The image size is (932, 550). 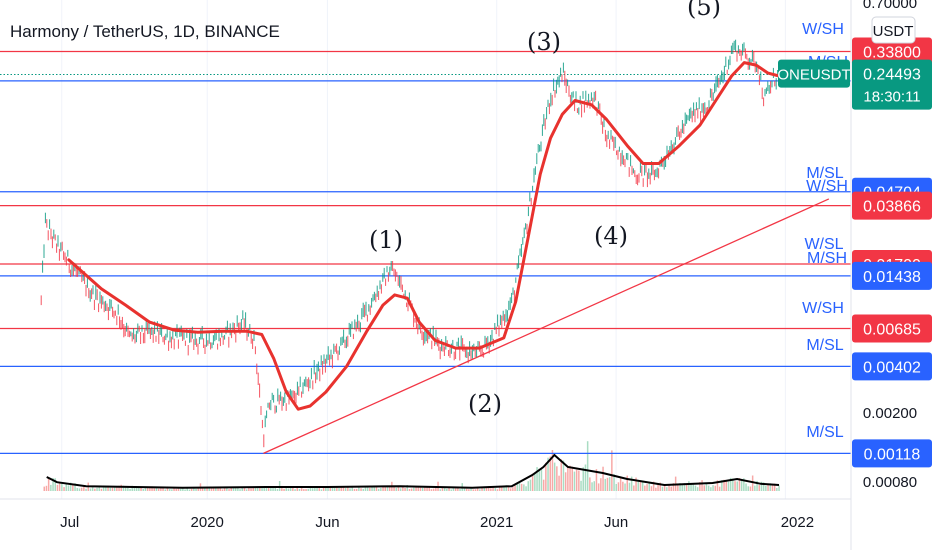 I want to click on currency-button-box, so click(x=893, y=30).